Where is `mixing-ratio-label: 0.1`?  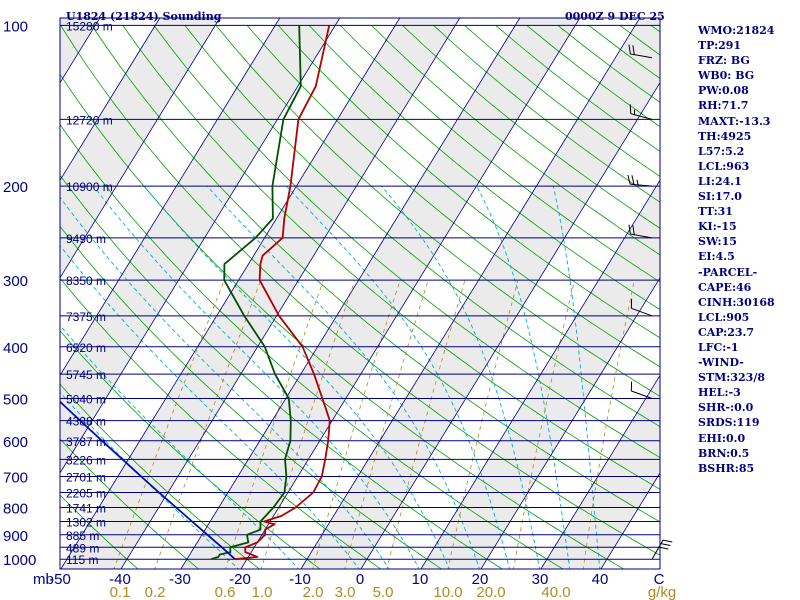
mixing-ratio-label: 0.1 is located at coordinates (120, 592).